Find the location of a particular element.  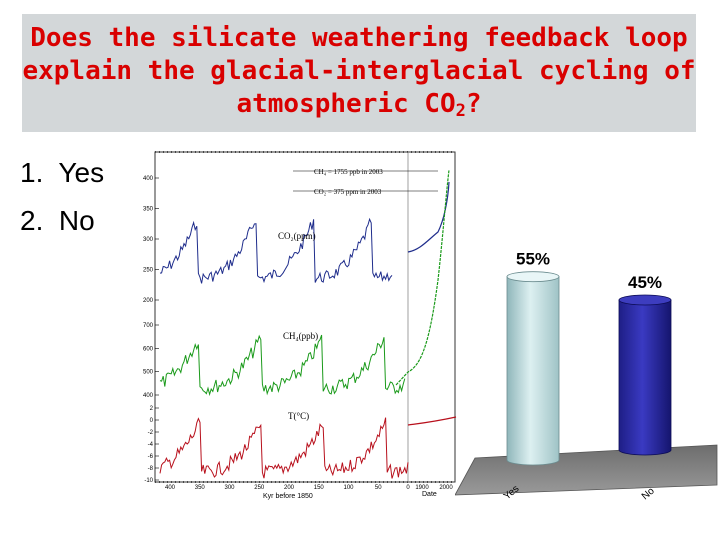

co2-recent-line is located at coordinates (428, 217).